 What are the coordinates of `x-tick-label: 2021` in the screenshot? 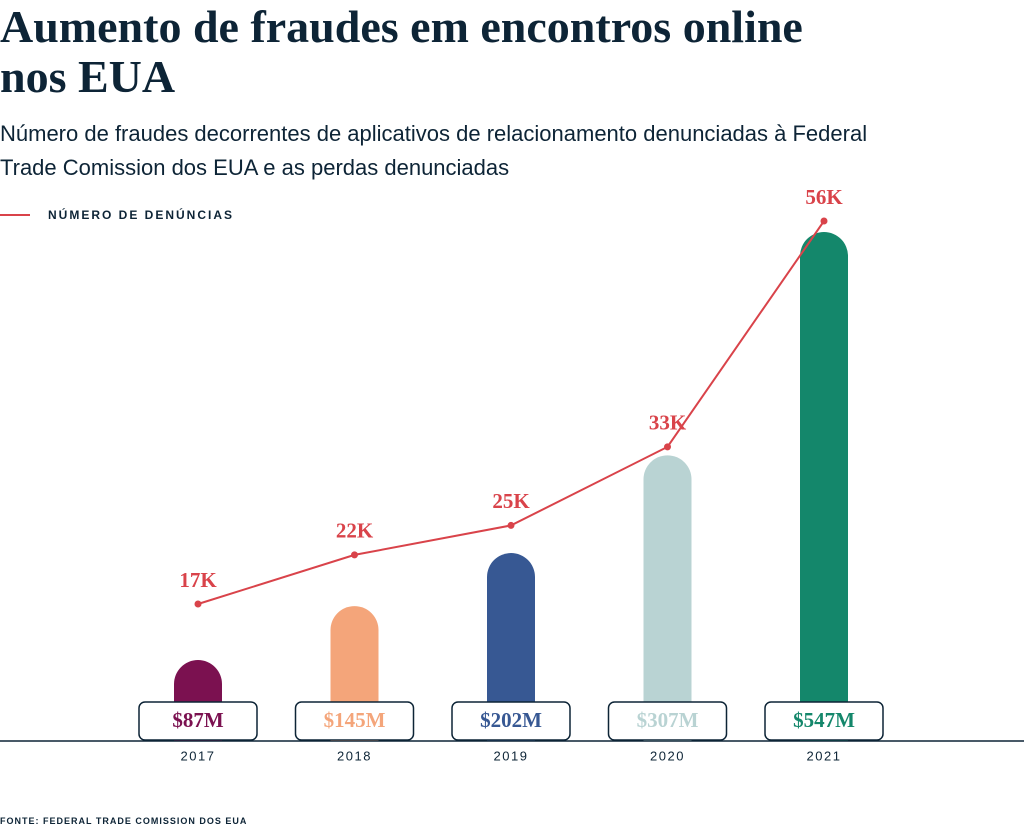 It's located at (824, 755).